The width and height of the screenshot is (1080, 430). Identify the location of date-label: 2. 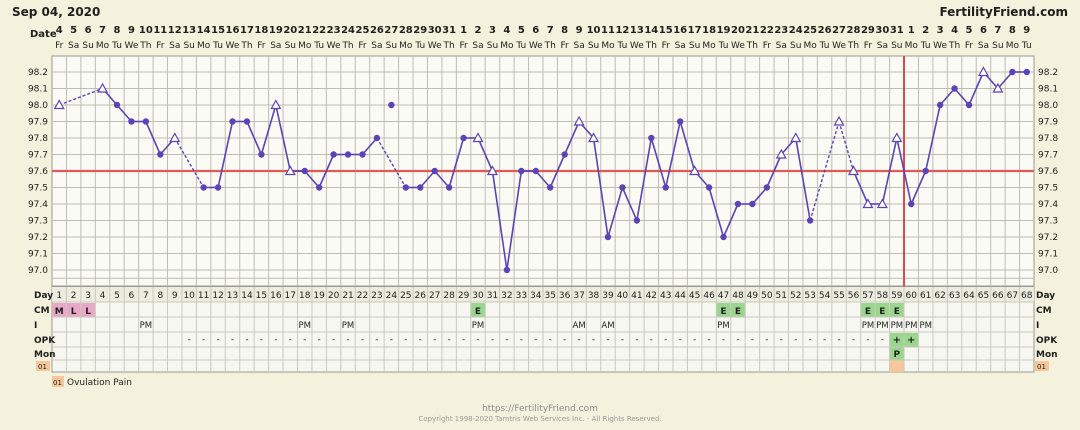
(478, 30).